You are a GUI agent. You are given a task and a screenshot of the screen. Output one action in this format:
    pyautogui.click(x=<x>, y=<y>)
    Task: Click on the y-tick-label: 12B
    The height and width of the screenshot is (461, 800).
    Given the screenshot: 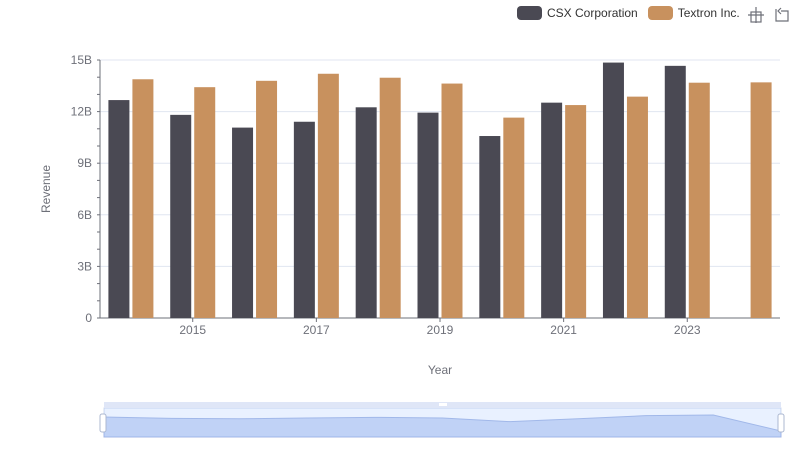 What is the action you would take?
    pyautogui.click(x=81, y=112)
    